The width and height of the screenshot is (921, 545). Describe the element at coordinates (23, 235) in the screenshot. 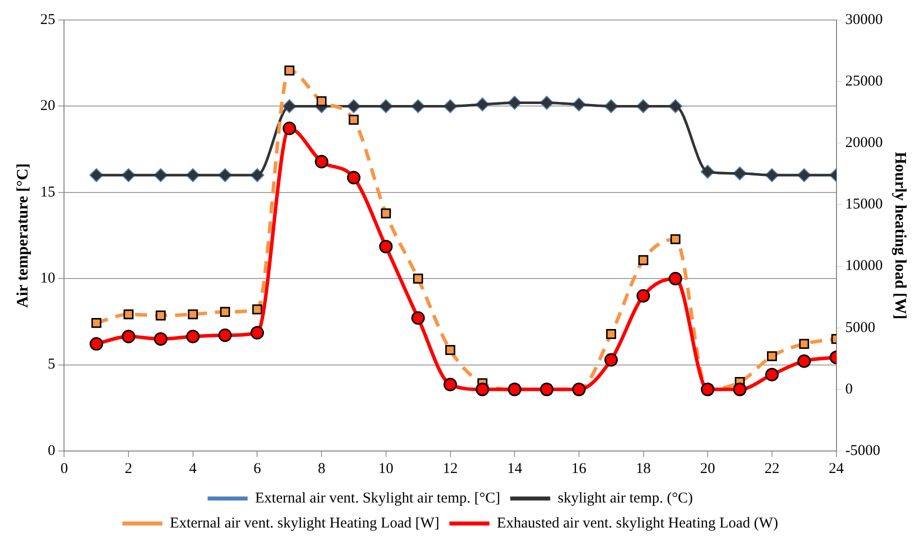

I see `y-axis-title: Air temperature [°C]` at that location.